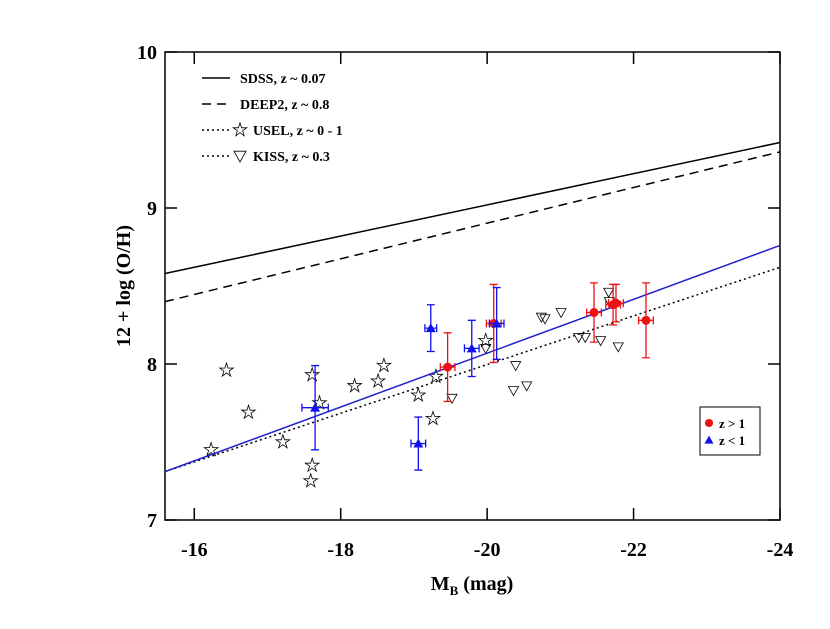  I want to click on x-axis-label: MB (mag), so click(472, 585).